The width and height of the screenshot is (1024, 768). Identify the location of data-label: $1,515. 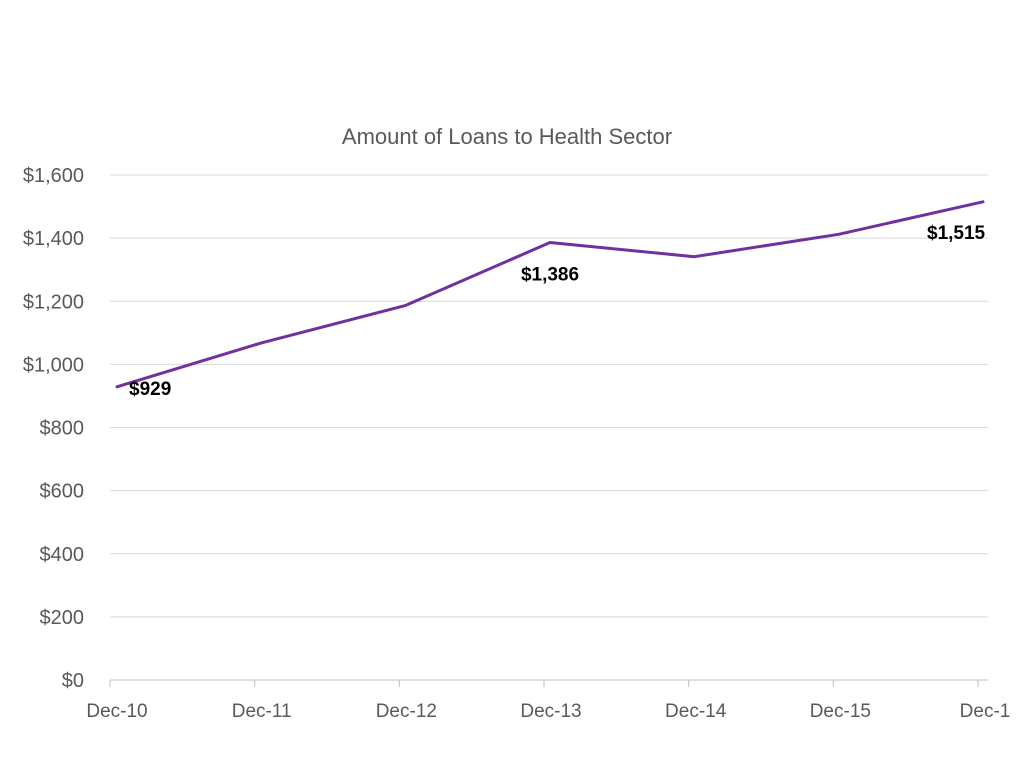
(956, 233).